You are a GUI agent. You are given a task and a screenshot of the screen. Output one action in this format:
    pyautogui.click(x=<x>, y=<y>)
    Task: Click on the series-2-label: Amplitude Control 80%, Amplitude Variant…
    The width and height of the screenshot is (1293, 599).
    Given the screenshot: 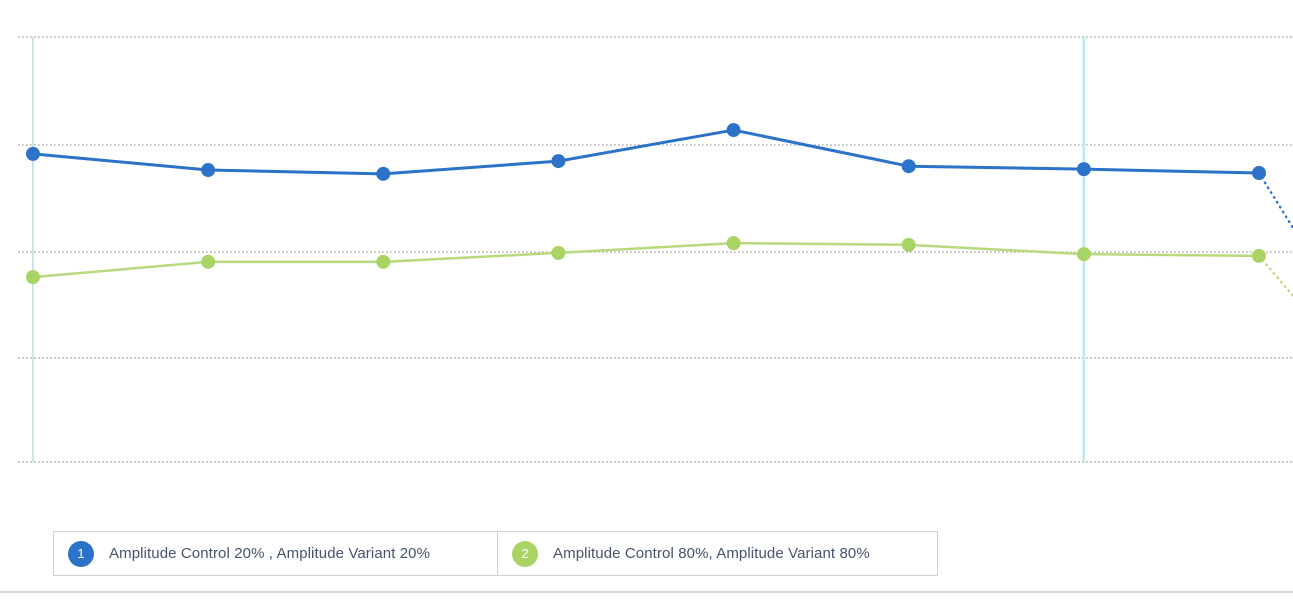 What is the action you would take?
    pyautogui.click(x=711, y=553)
    